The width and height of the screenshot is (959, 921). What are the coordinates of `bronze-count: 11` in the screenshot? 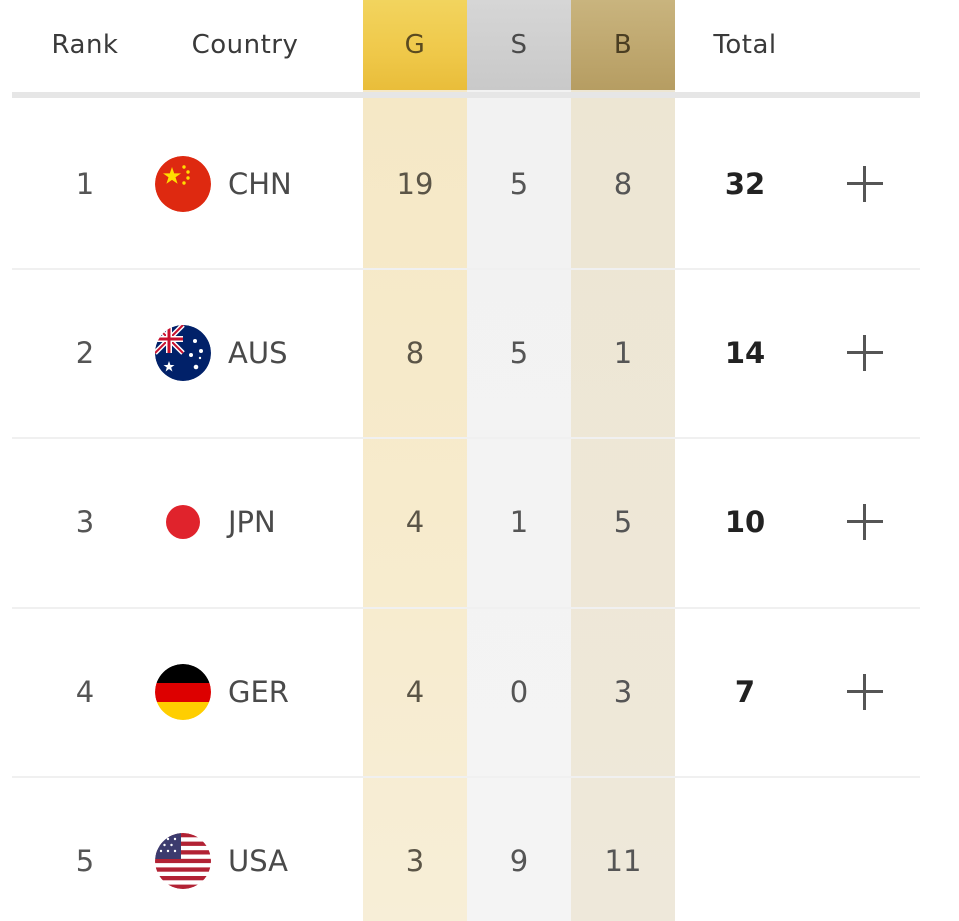 It's located at (623, 861).